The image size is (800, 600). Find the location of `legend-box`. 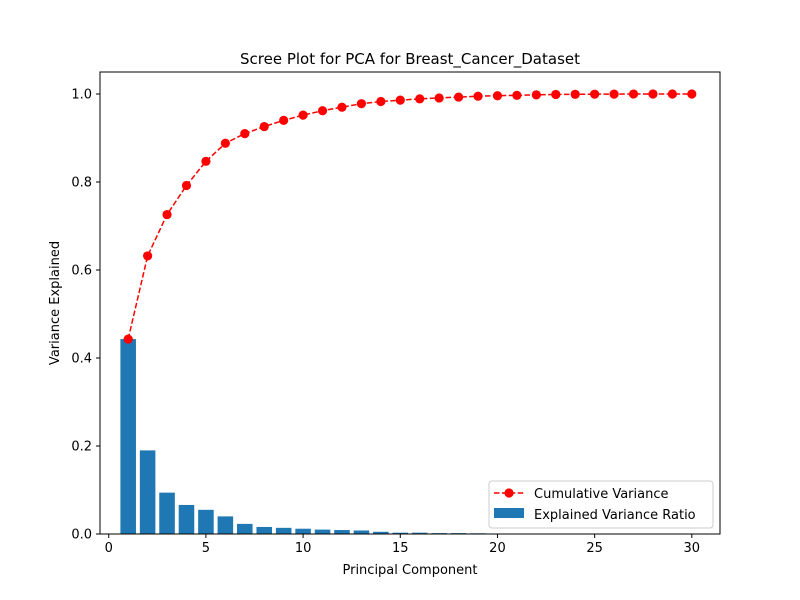

legend-box is located at coordinates (601, 504).